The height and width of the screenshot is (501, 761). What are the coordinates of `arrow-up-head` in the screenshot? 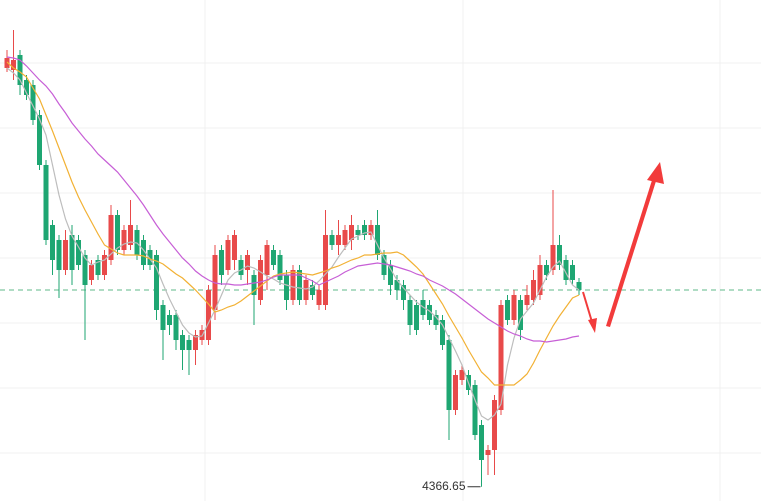 It's located at (655, 173).